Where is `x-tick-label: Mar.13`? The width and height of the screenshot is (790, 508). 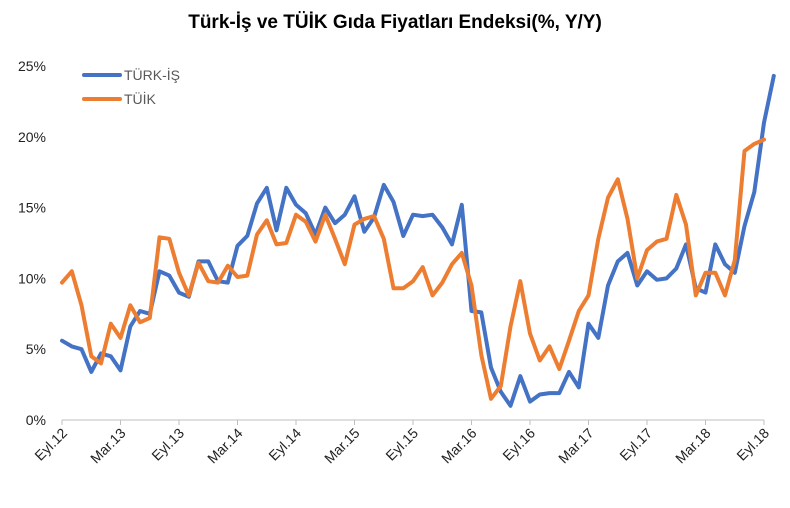
x-tick-label: Mar.13 is located at coordinates (108, 446).